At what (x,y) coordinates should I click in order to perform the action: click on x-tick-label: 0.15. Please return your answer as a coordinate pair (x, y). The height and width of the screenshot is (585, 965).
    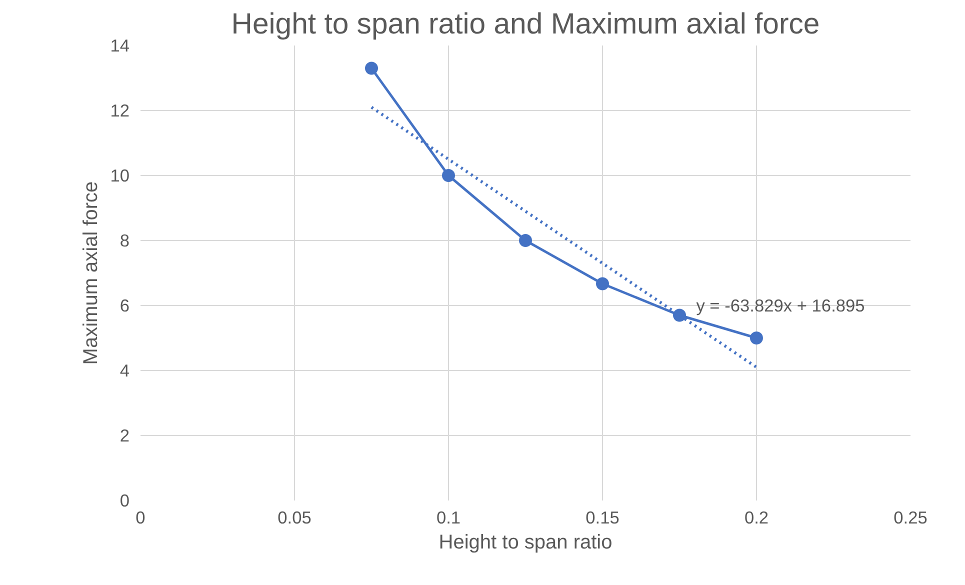
    Looking at the image, I should click on (603, 518).